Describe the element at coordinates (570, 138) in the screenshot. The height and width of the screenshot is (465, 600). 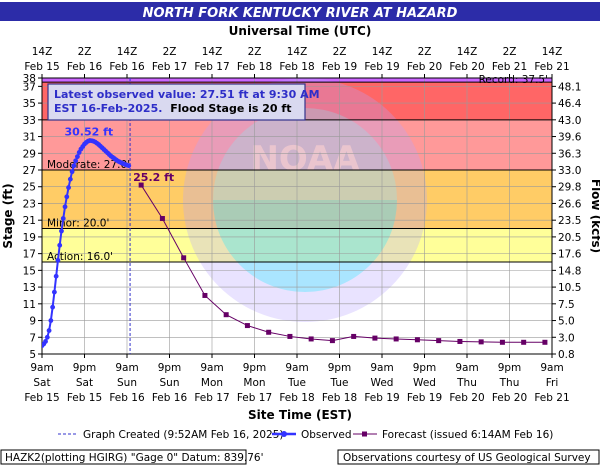
I see `right-tick-label: 39.6` at that location.